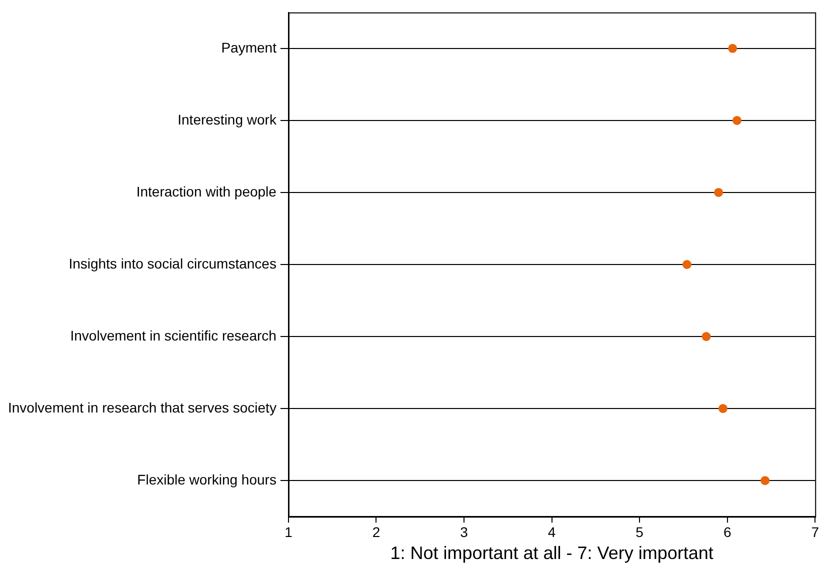 Image resolution: width=821 pixels, height=565 pixels. What do you see at coordinates (206, 191) in the screenshot?
I see `y-tick-label: Interaction with people` at bounding box center [206, 191].